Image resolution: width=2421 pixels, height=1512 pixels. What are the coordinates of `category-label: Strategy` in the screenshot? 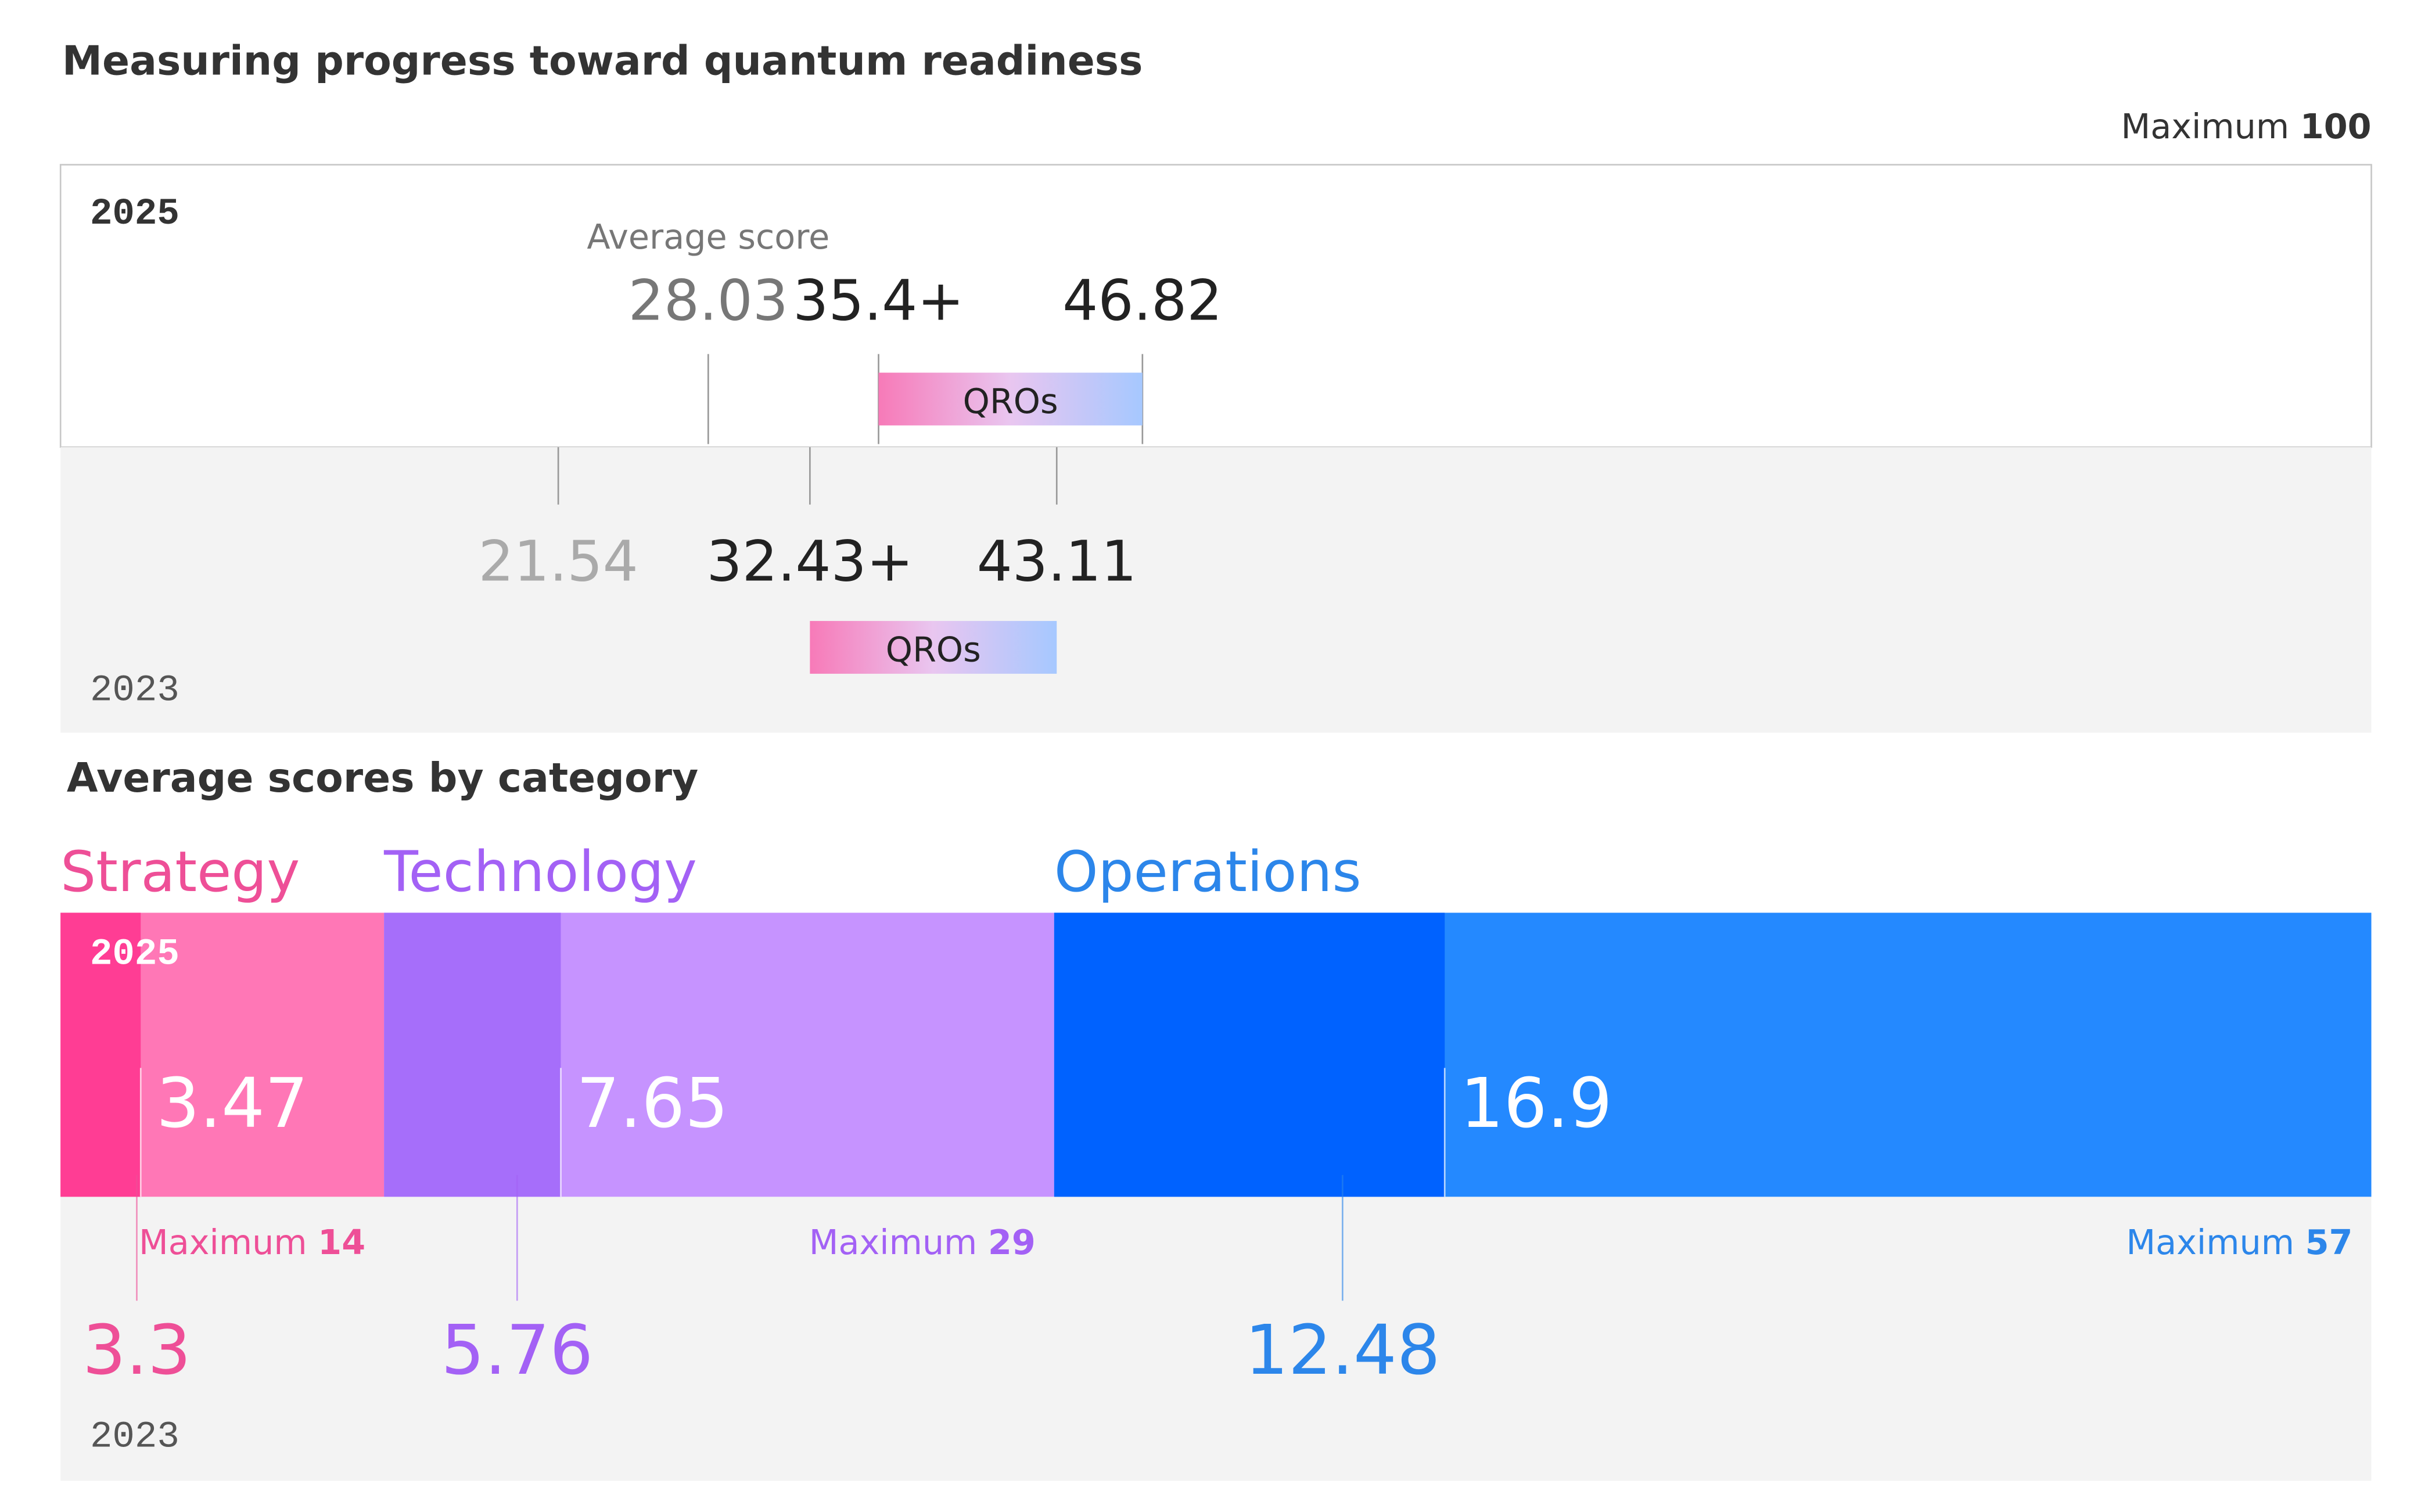 It's located at (180, 871).